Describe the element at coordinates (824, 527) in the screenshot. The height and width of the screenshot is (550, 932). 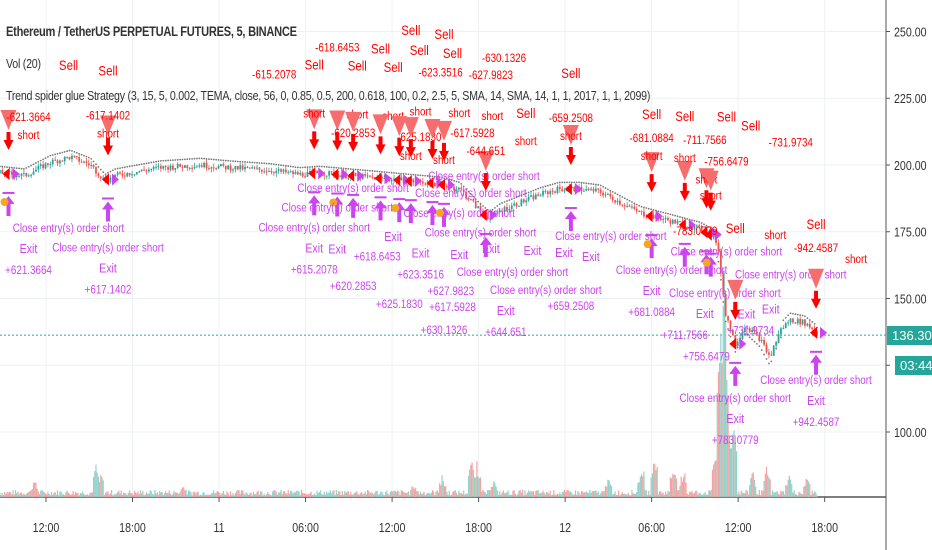
I see `time-tick-label: 18:00` at that location.